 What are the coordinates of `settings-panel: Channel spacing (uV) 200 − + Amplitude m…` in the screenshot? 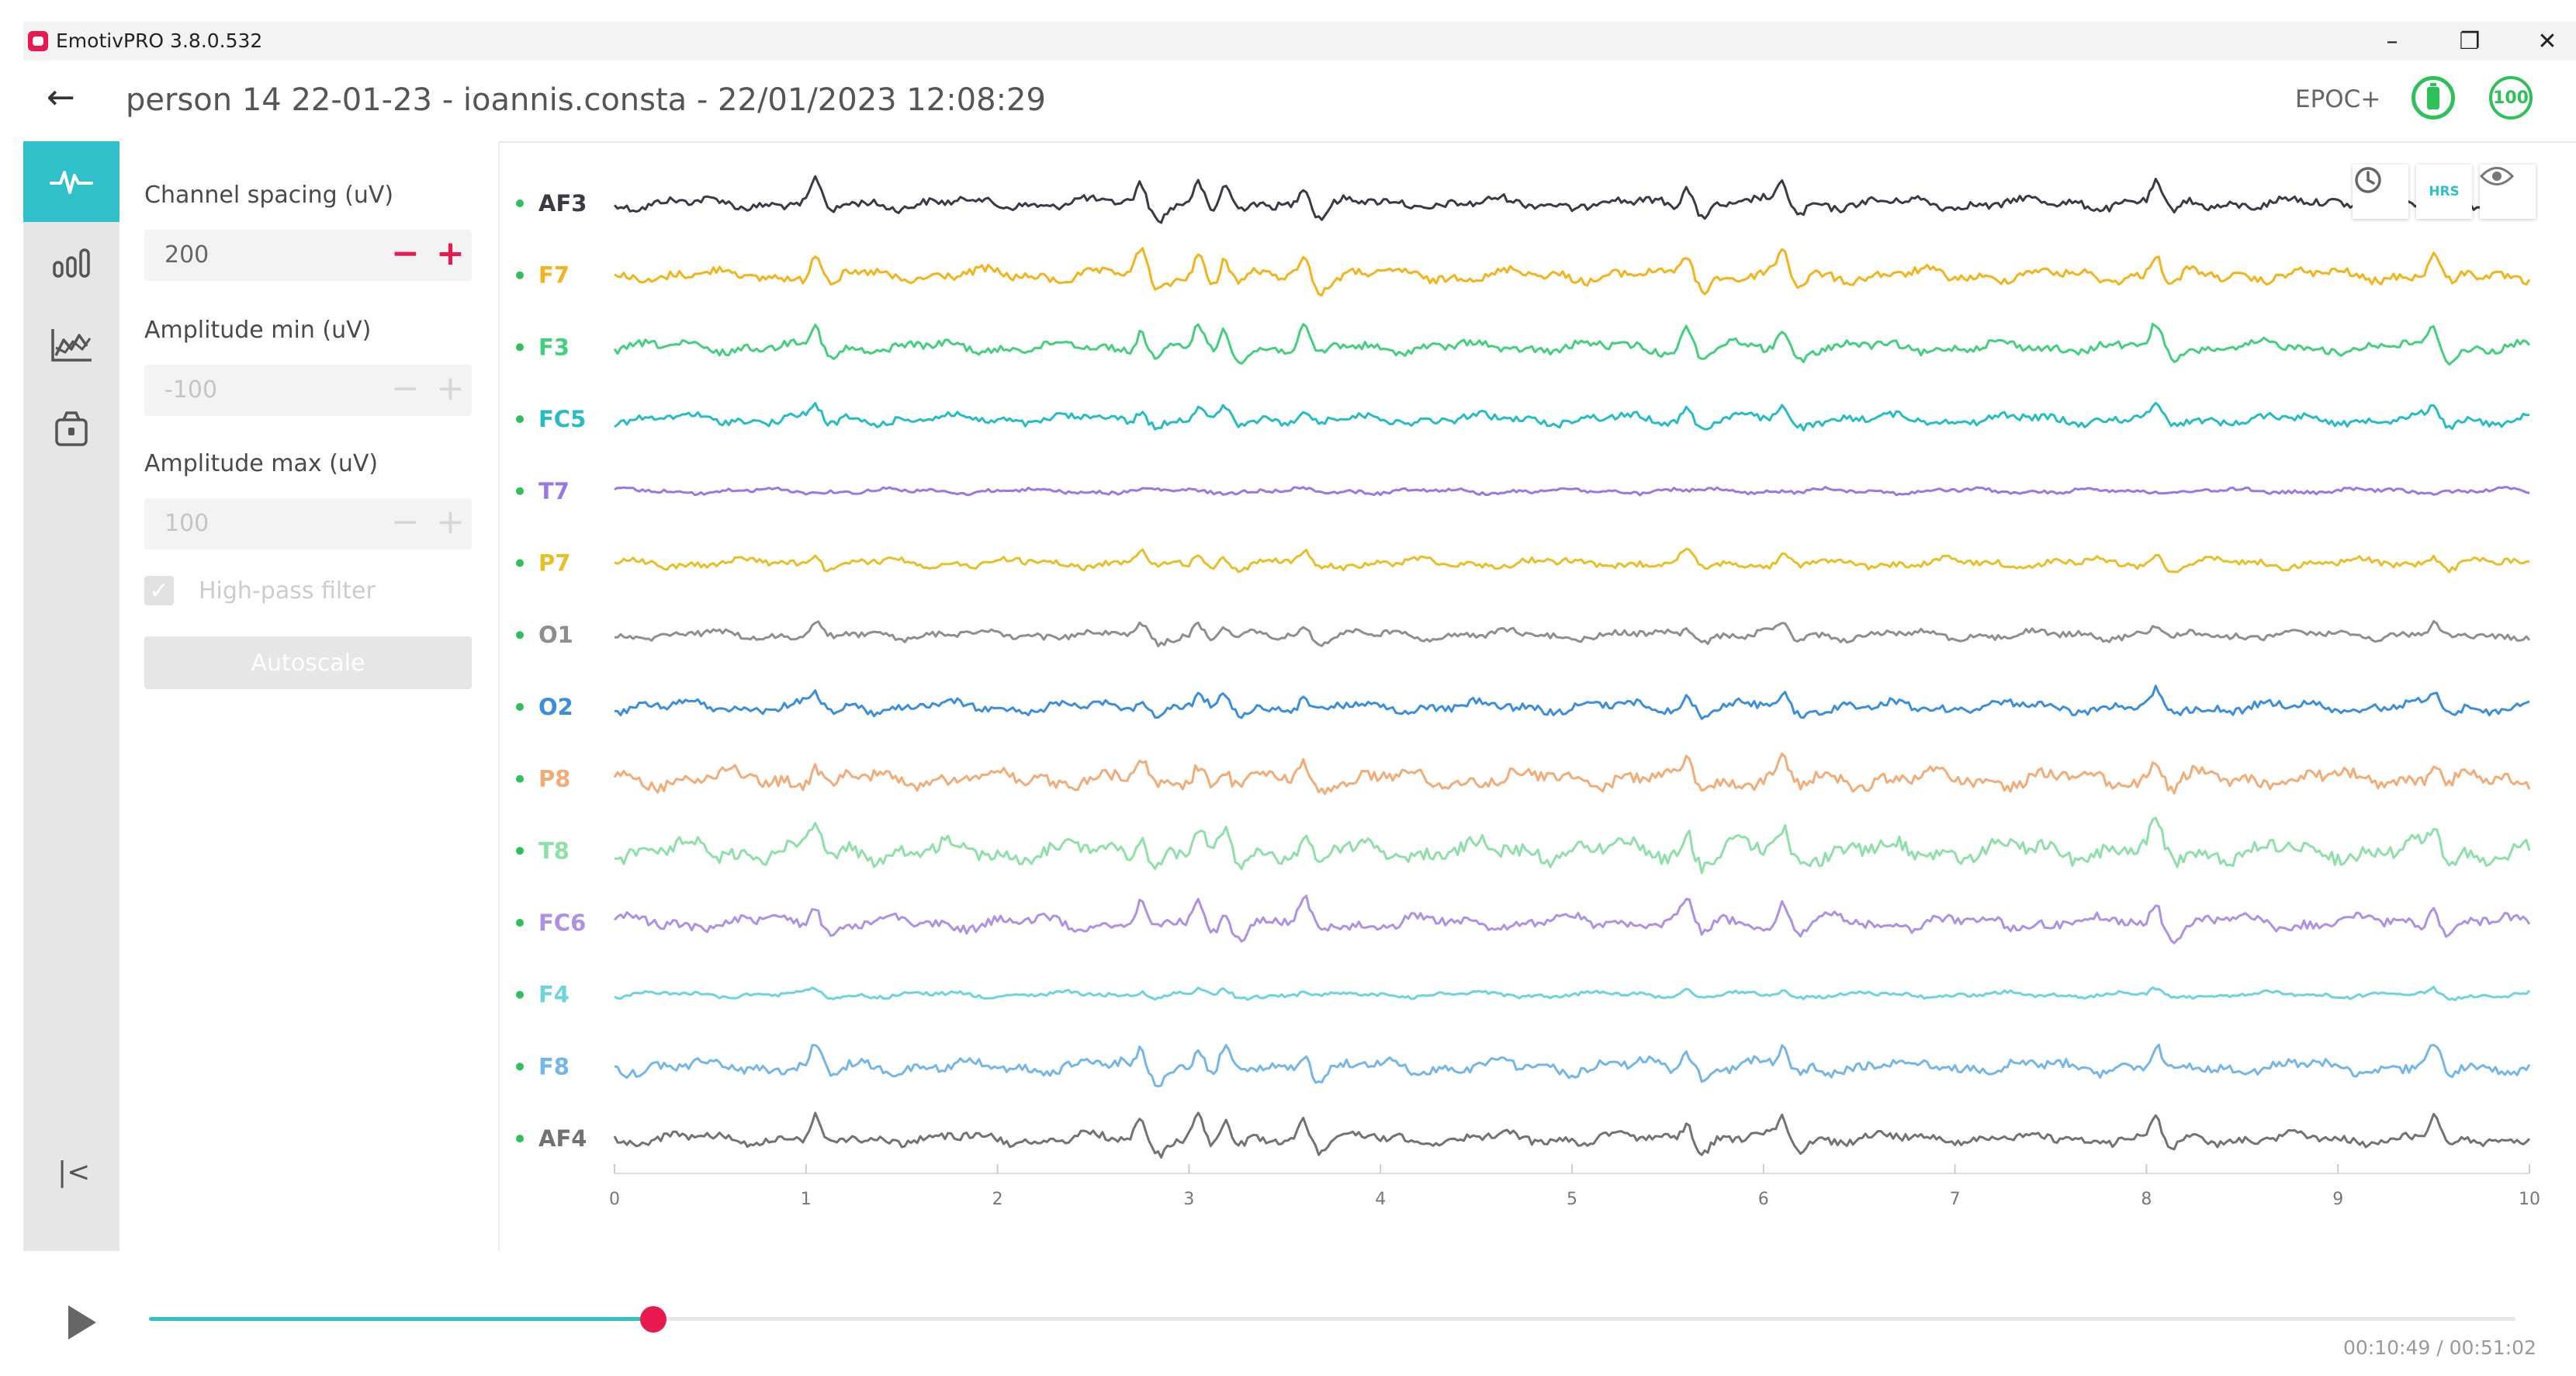 It's located at (309, 696).